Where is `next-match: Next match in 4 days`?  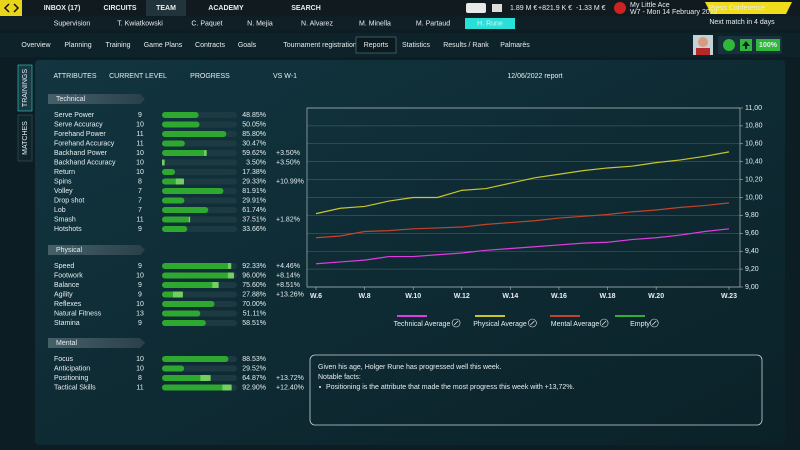 next-match: Next match in 4 days is located at coordinates (742, 22).